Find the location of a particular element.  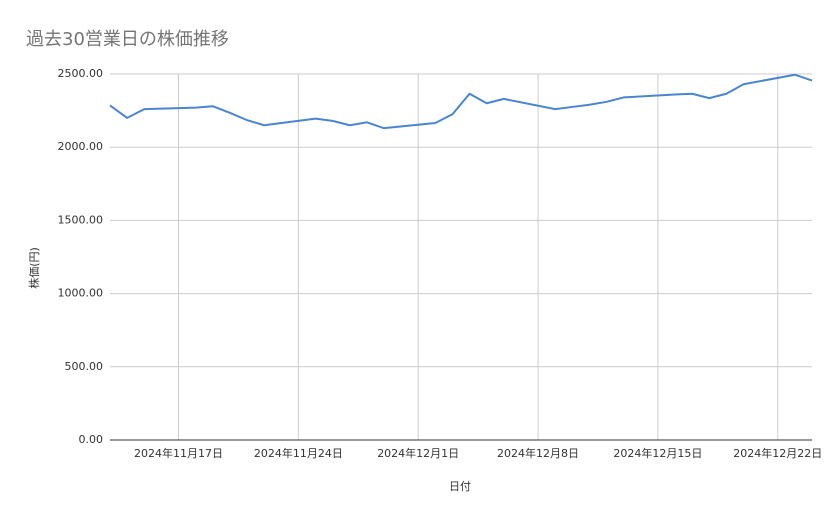

y-tick-label: 2000.00 is located at coordinates (81, 146).